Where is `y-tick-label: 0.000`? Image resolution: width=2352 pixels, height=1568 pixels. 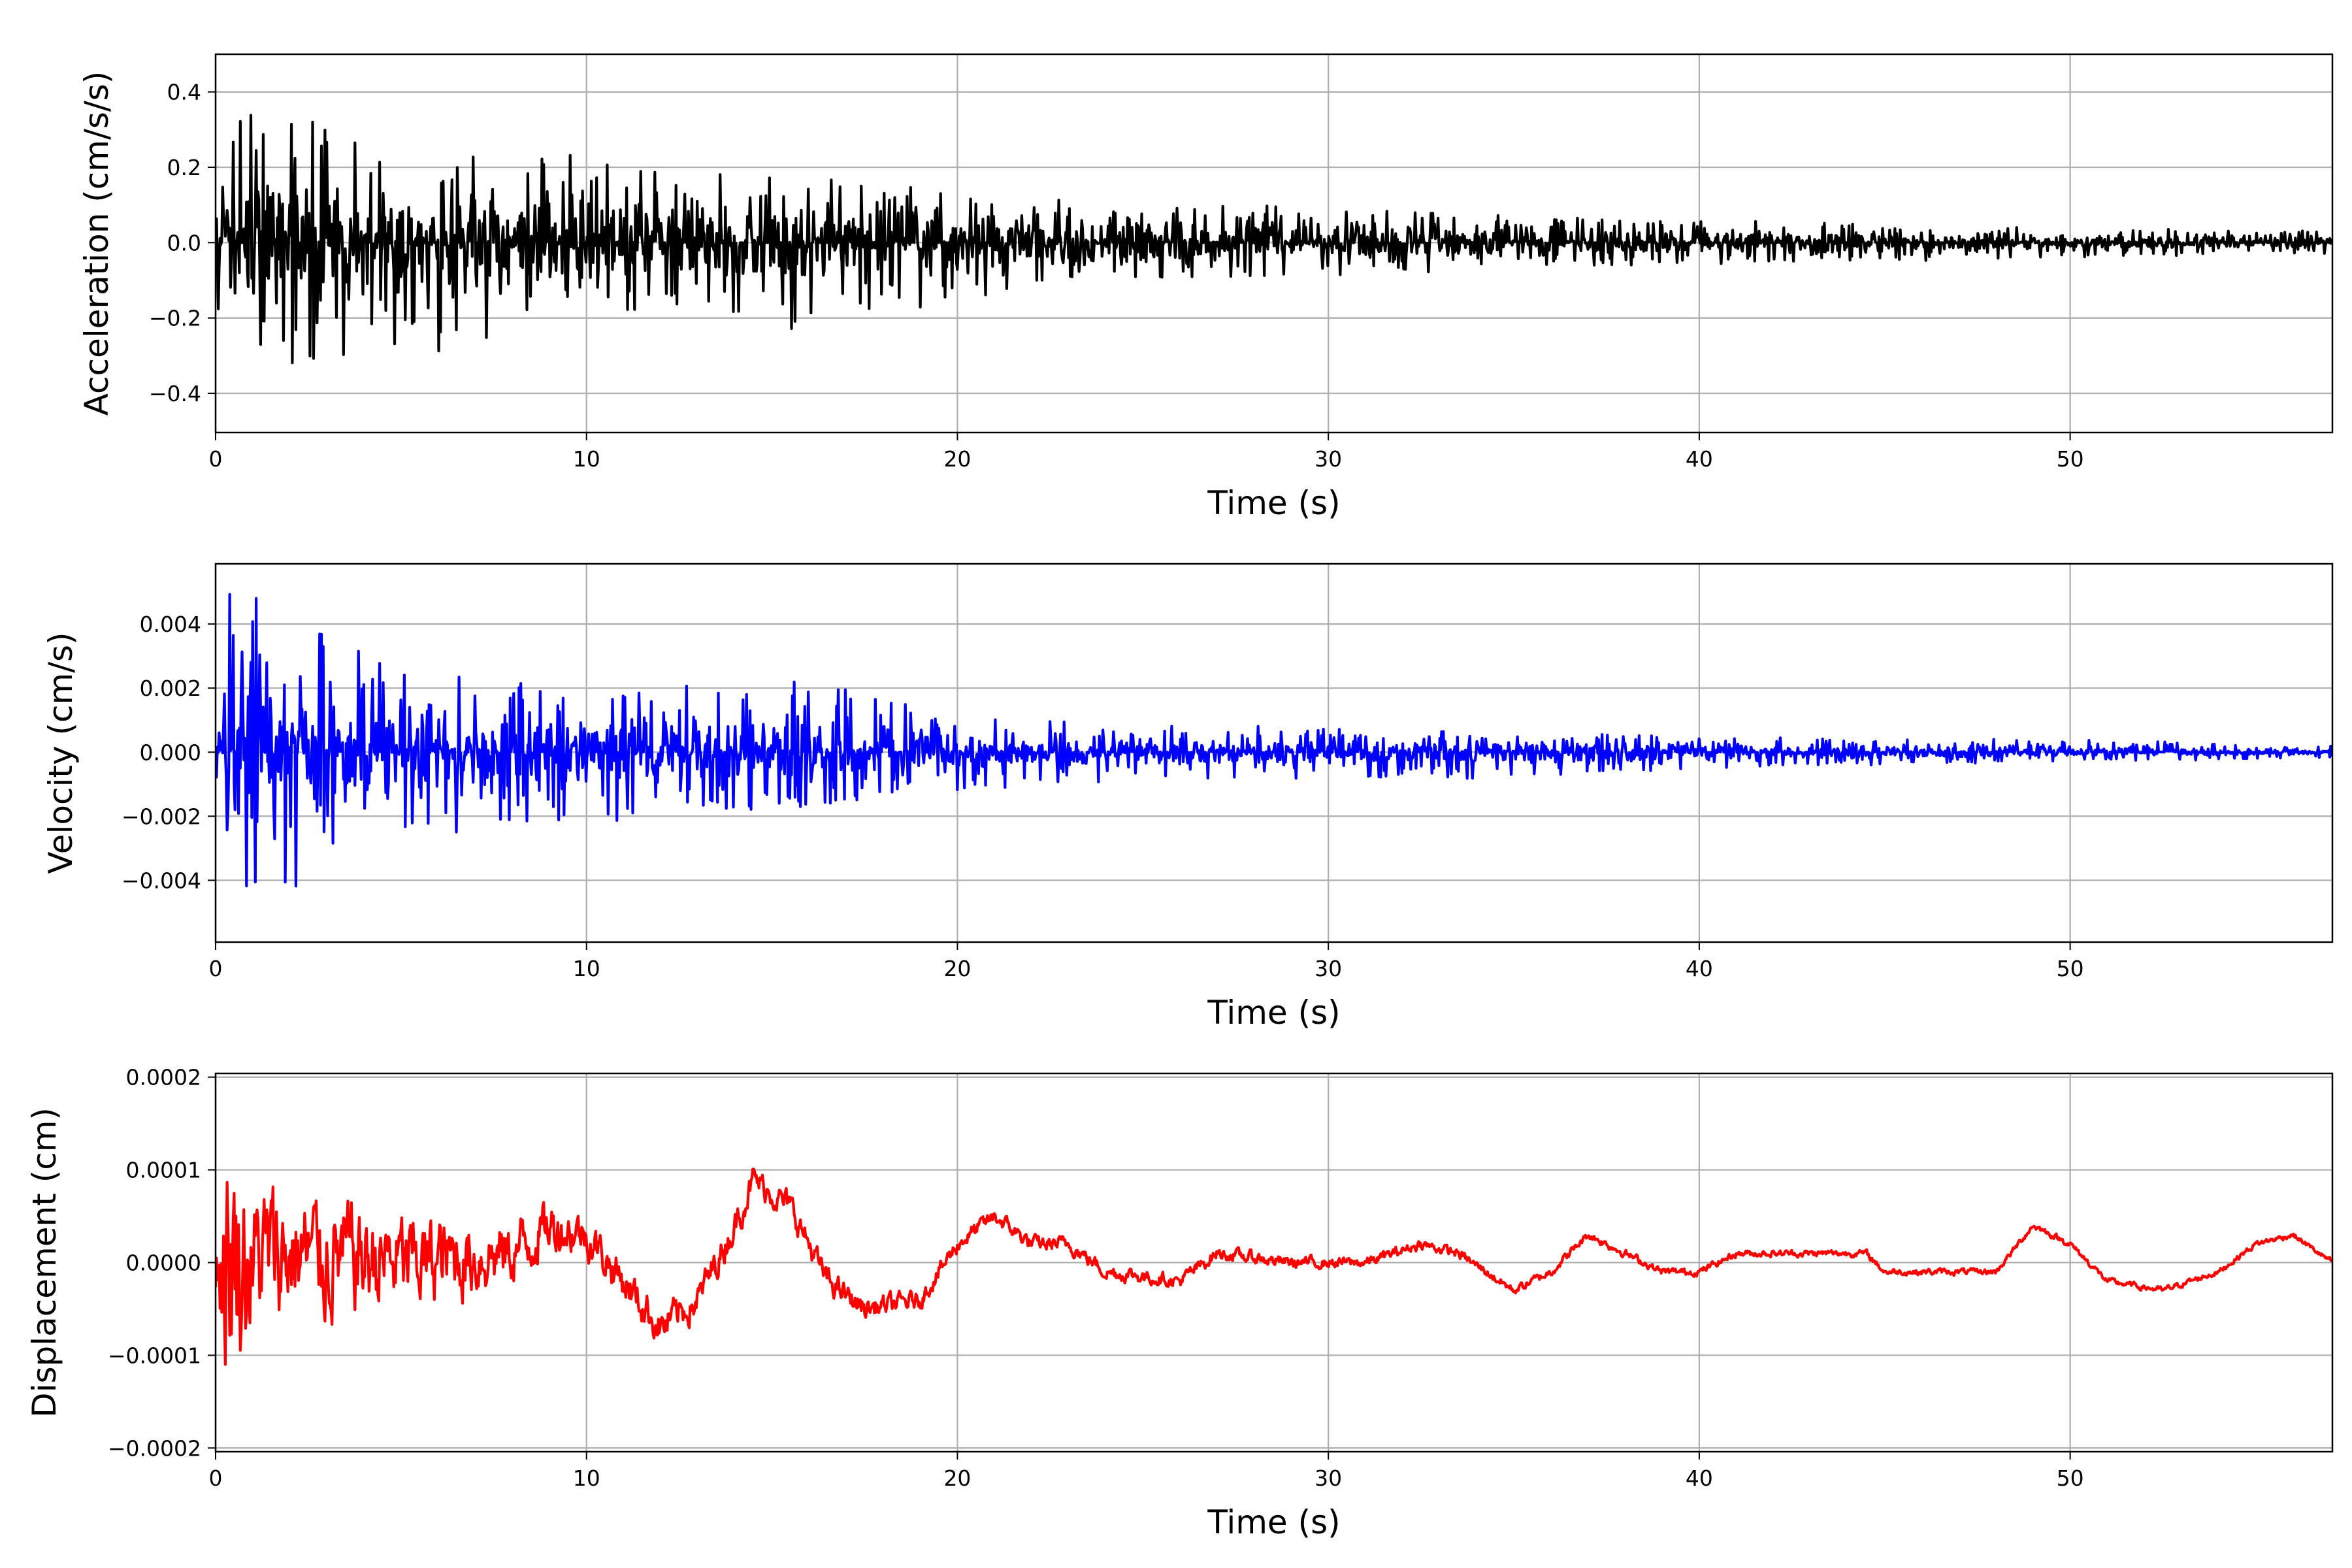 y-tick-label: 0.000 is located at coordinates (170, 752).